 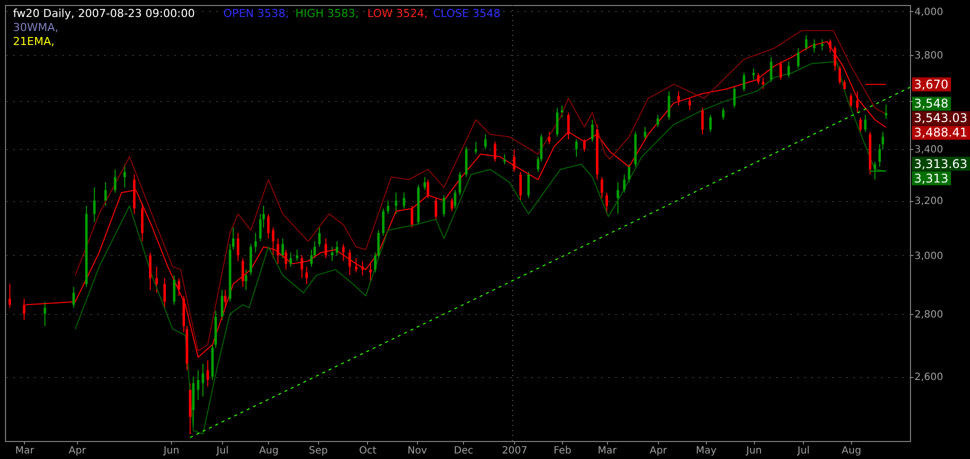 What do you see at coordinates (464, 451) in the screenshot?
I see `x-tick-label: Dec` at bounding box center [464, 451].